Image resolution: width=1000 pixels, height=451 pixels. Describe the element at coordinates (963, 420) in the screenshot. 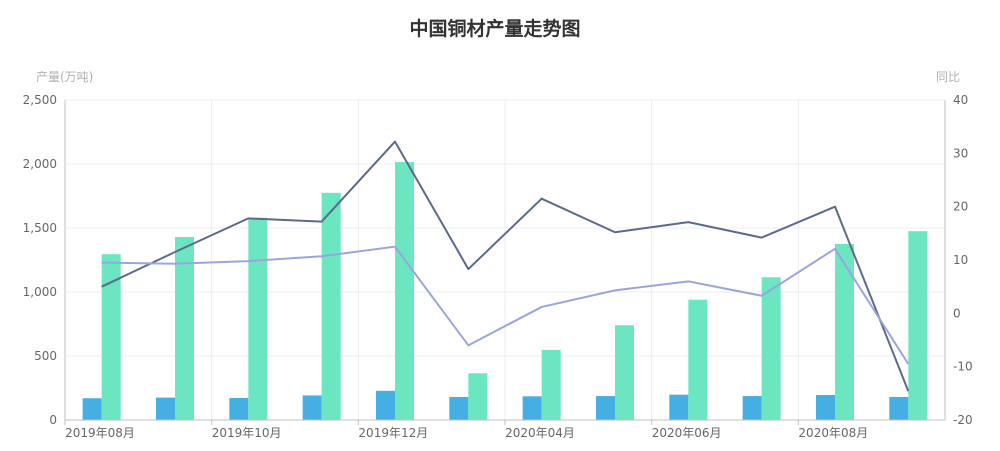

I see `right-tick-label: -20` at that location.